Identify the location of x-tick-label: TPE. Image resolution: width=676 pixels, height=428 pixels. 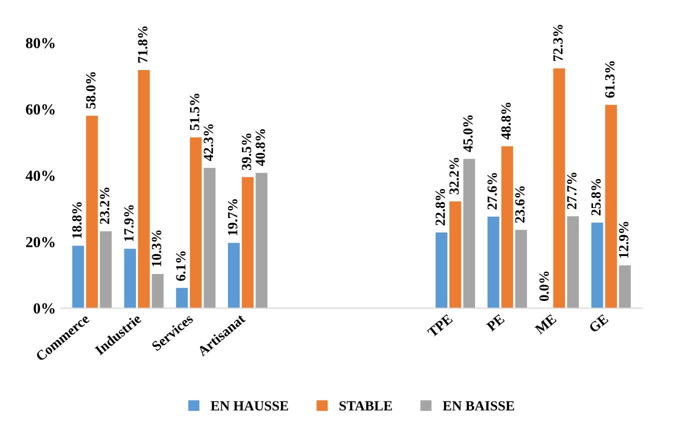
(440, 326).